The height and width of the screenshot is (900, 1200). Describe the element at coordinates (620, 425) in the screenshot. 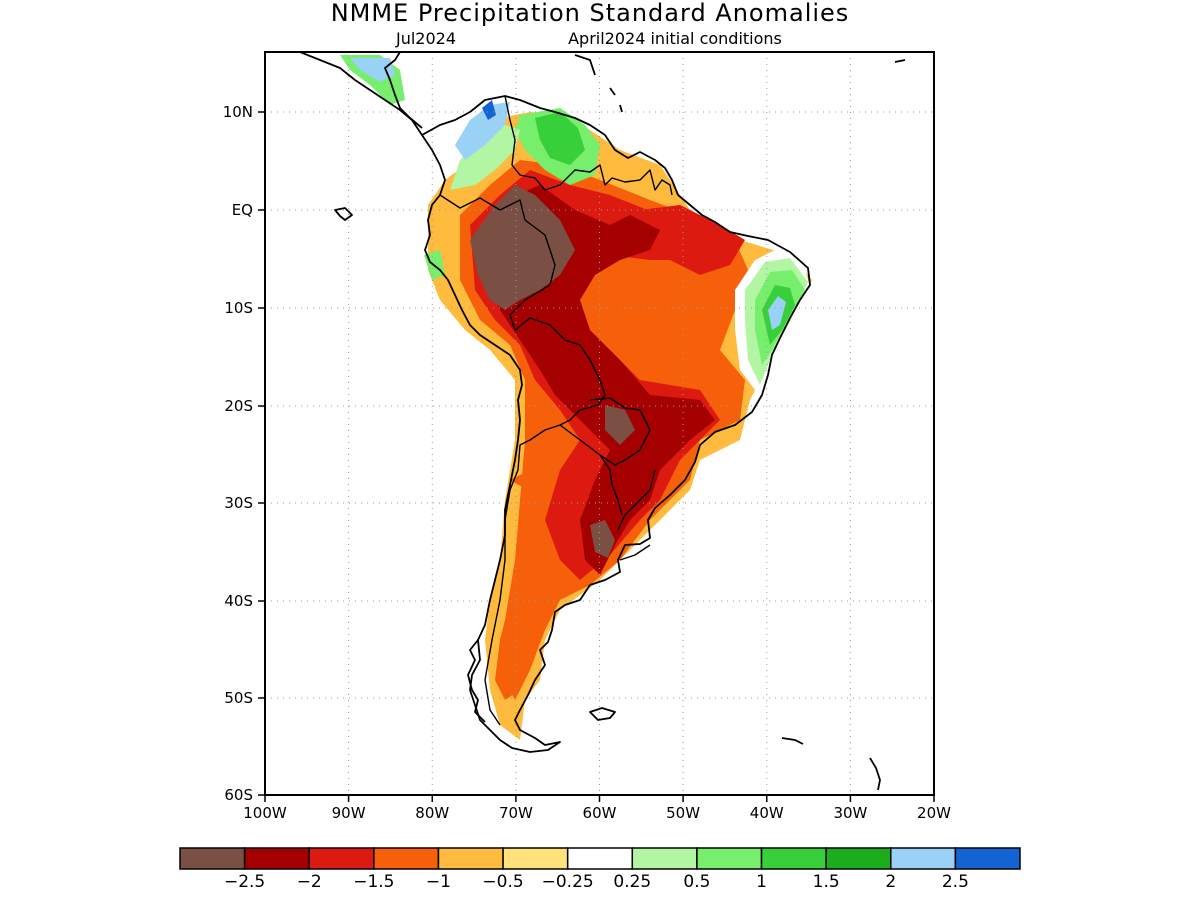

I see `field-brown-parana` at that location.